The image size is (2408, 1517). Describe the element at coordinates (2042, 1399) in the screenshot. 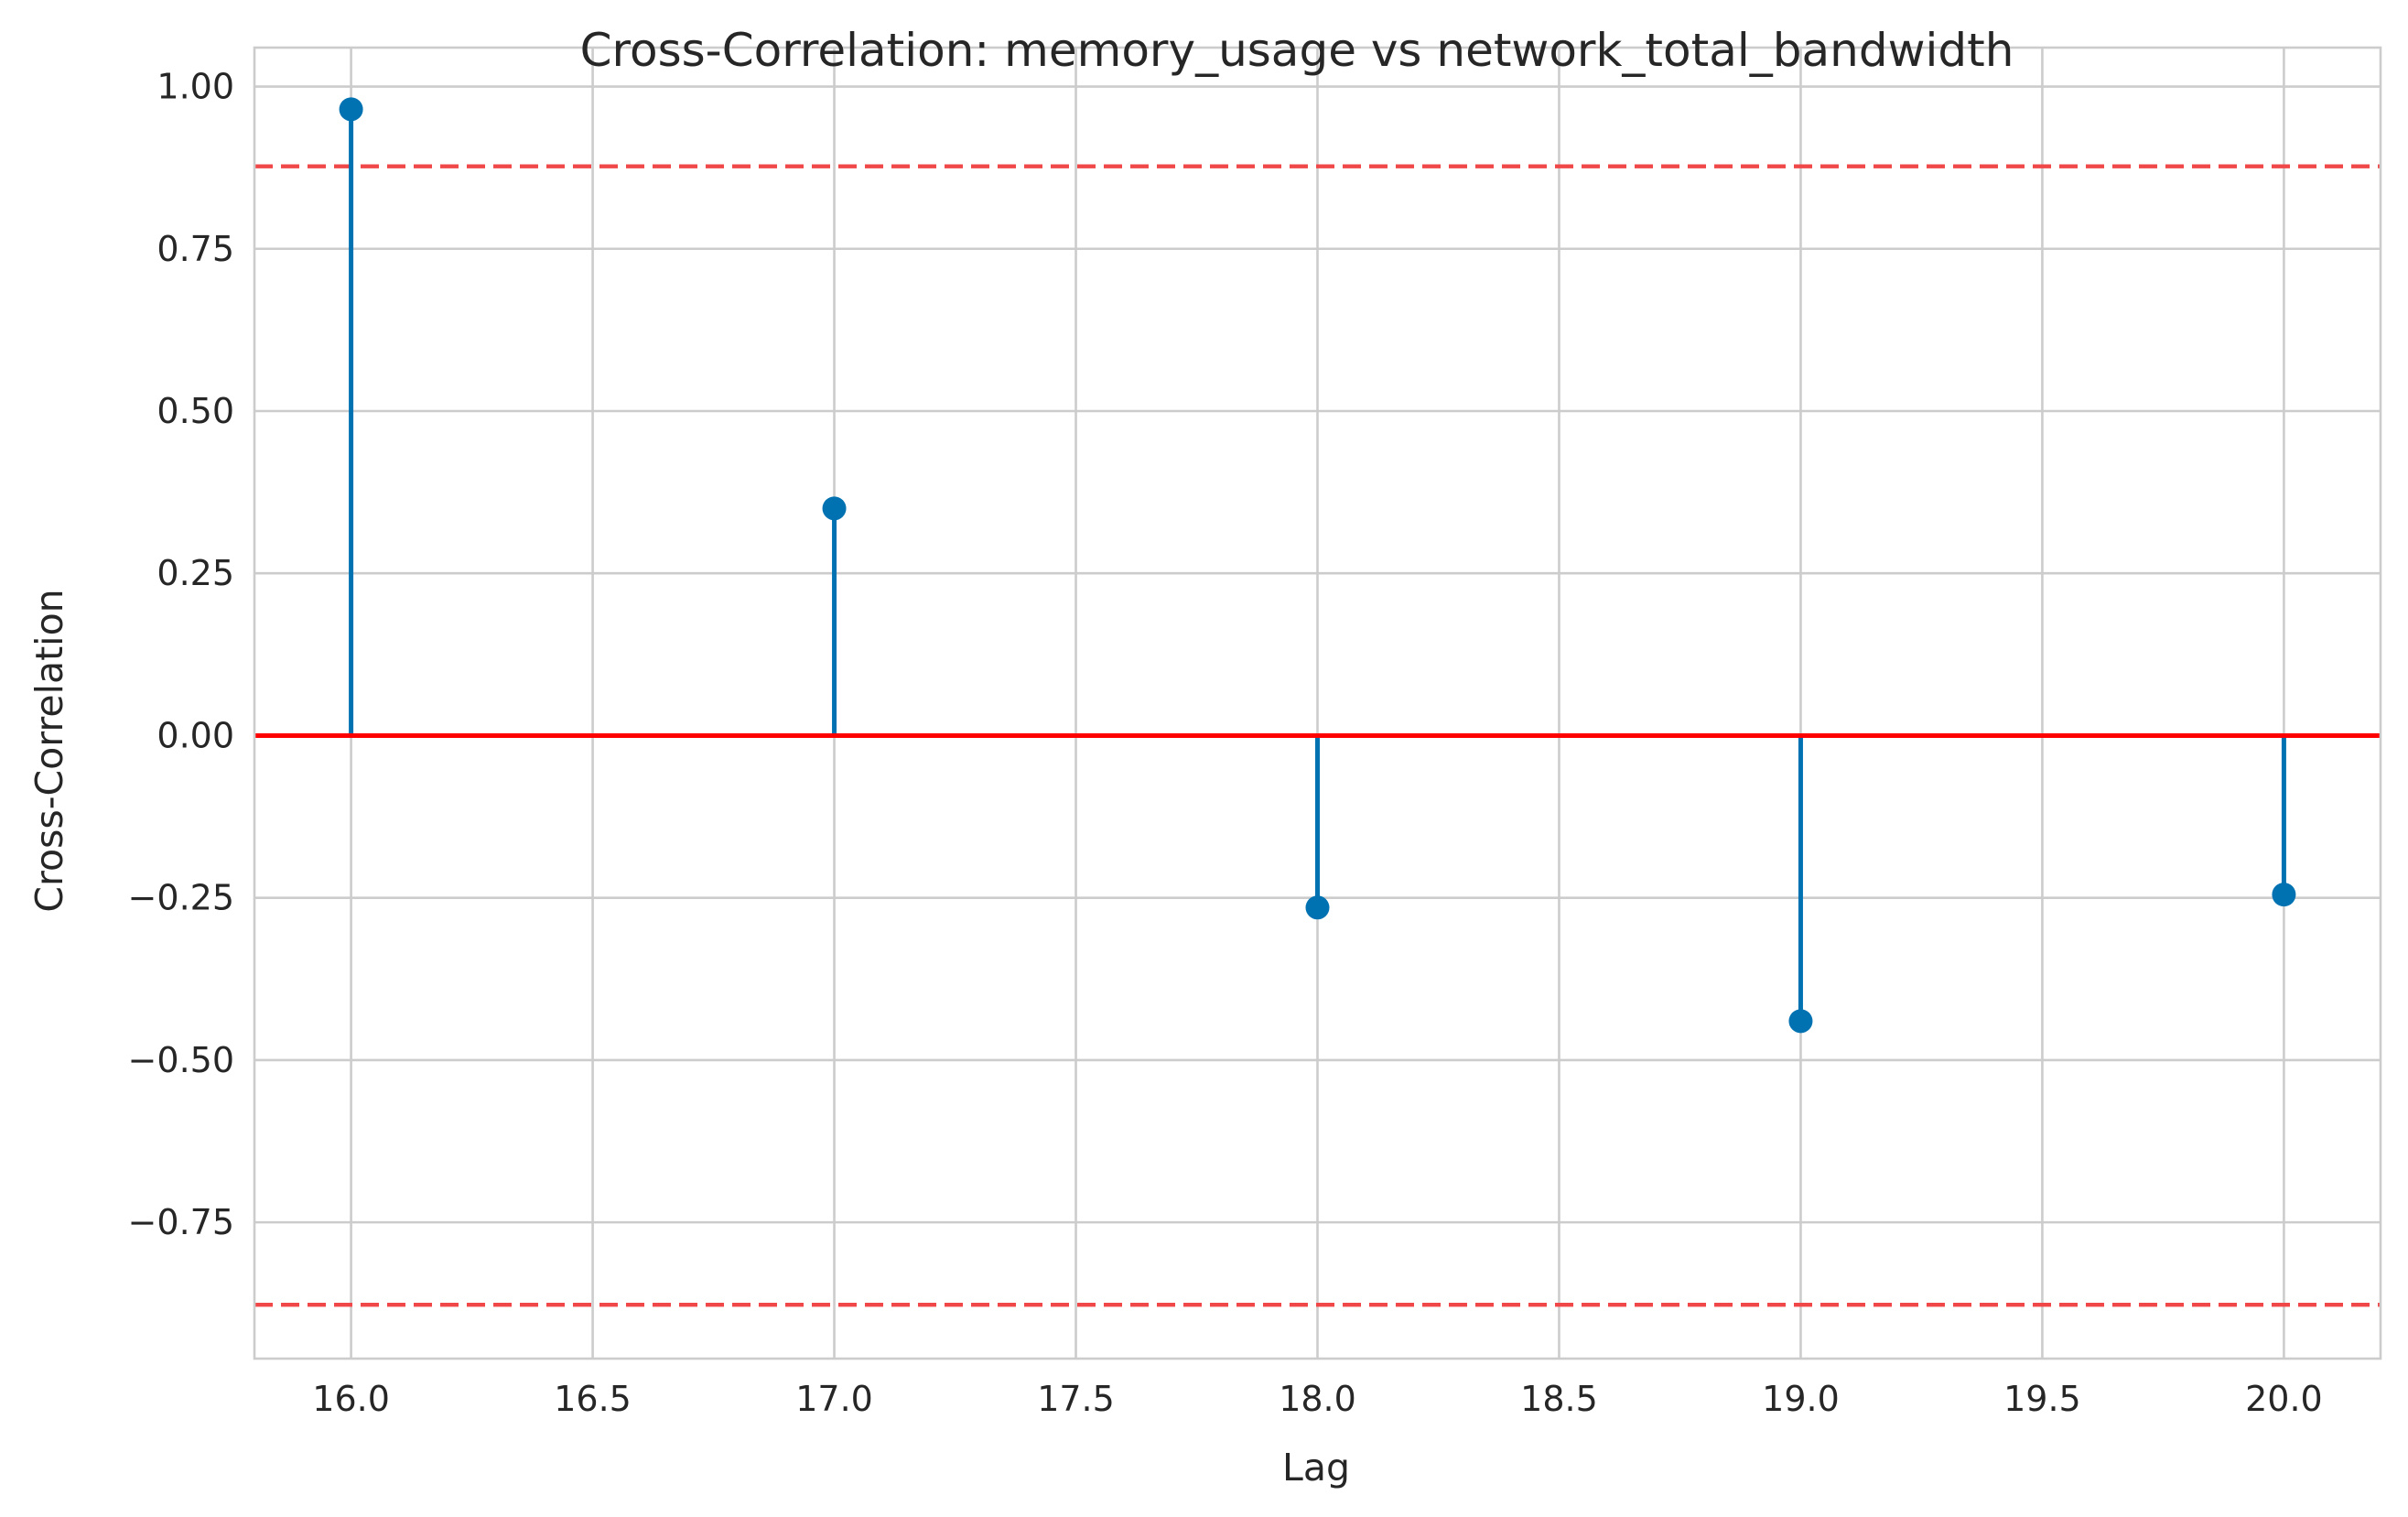

I see `x-tick-label: 19.5` at that location.